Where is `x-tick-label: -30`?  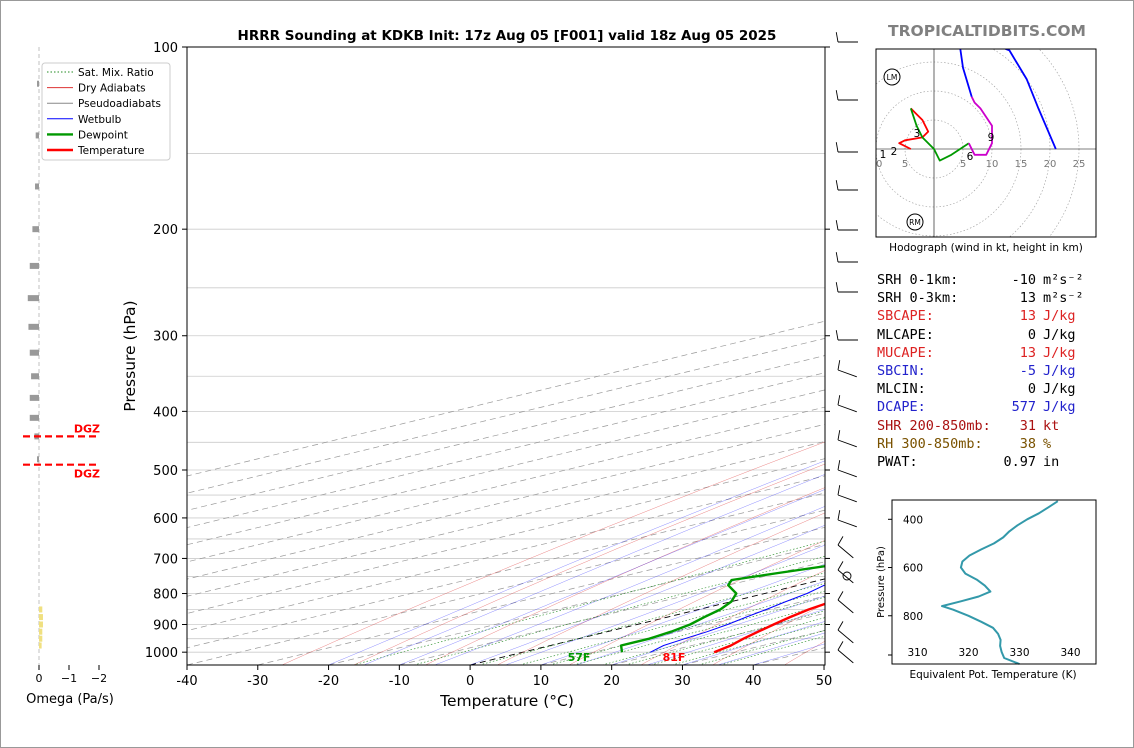 x-tick-label: -30 is located at coordinates (257, 681).